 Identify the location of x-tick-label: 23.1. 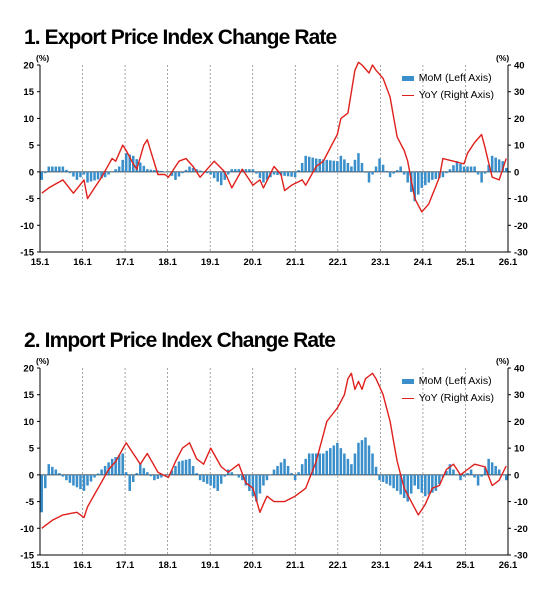
(380, 565).